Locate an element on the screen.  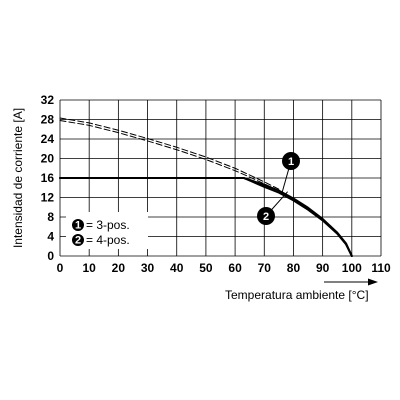
y-tick-label: 20 is located at coordinates (48, 159).